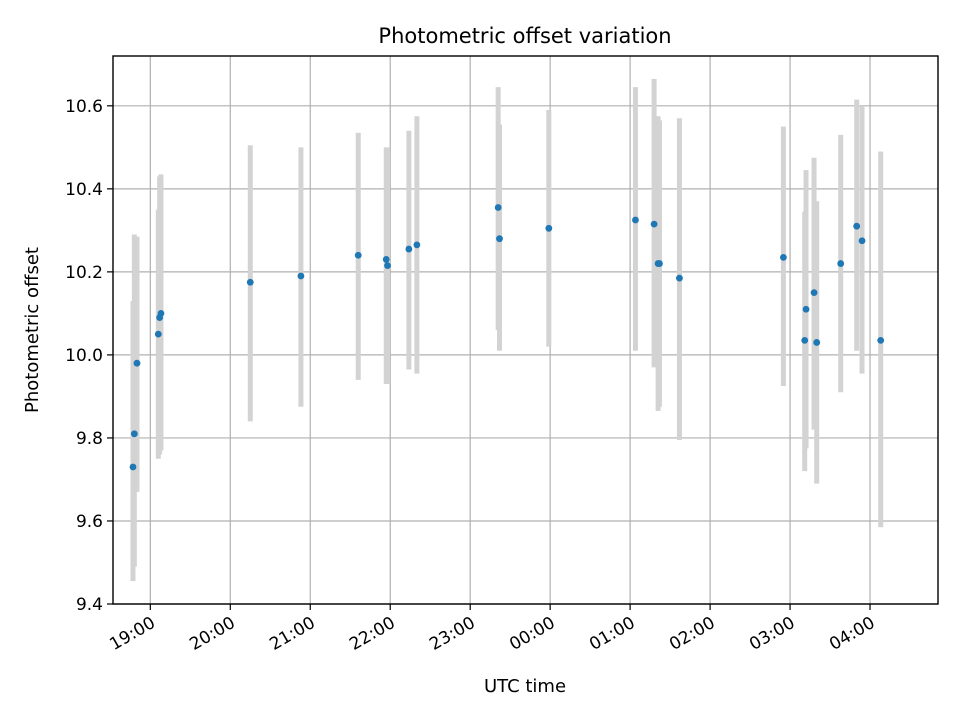 The width and height of the screenshot is (960, 720). I want to click on y-tick-label: 10.0, so click(84, 356).